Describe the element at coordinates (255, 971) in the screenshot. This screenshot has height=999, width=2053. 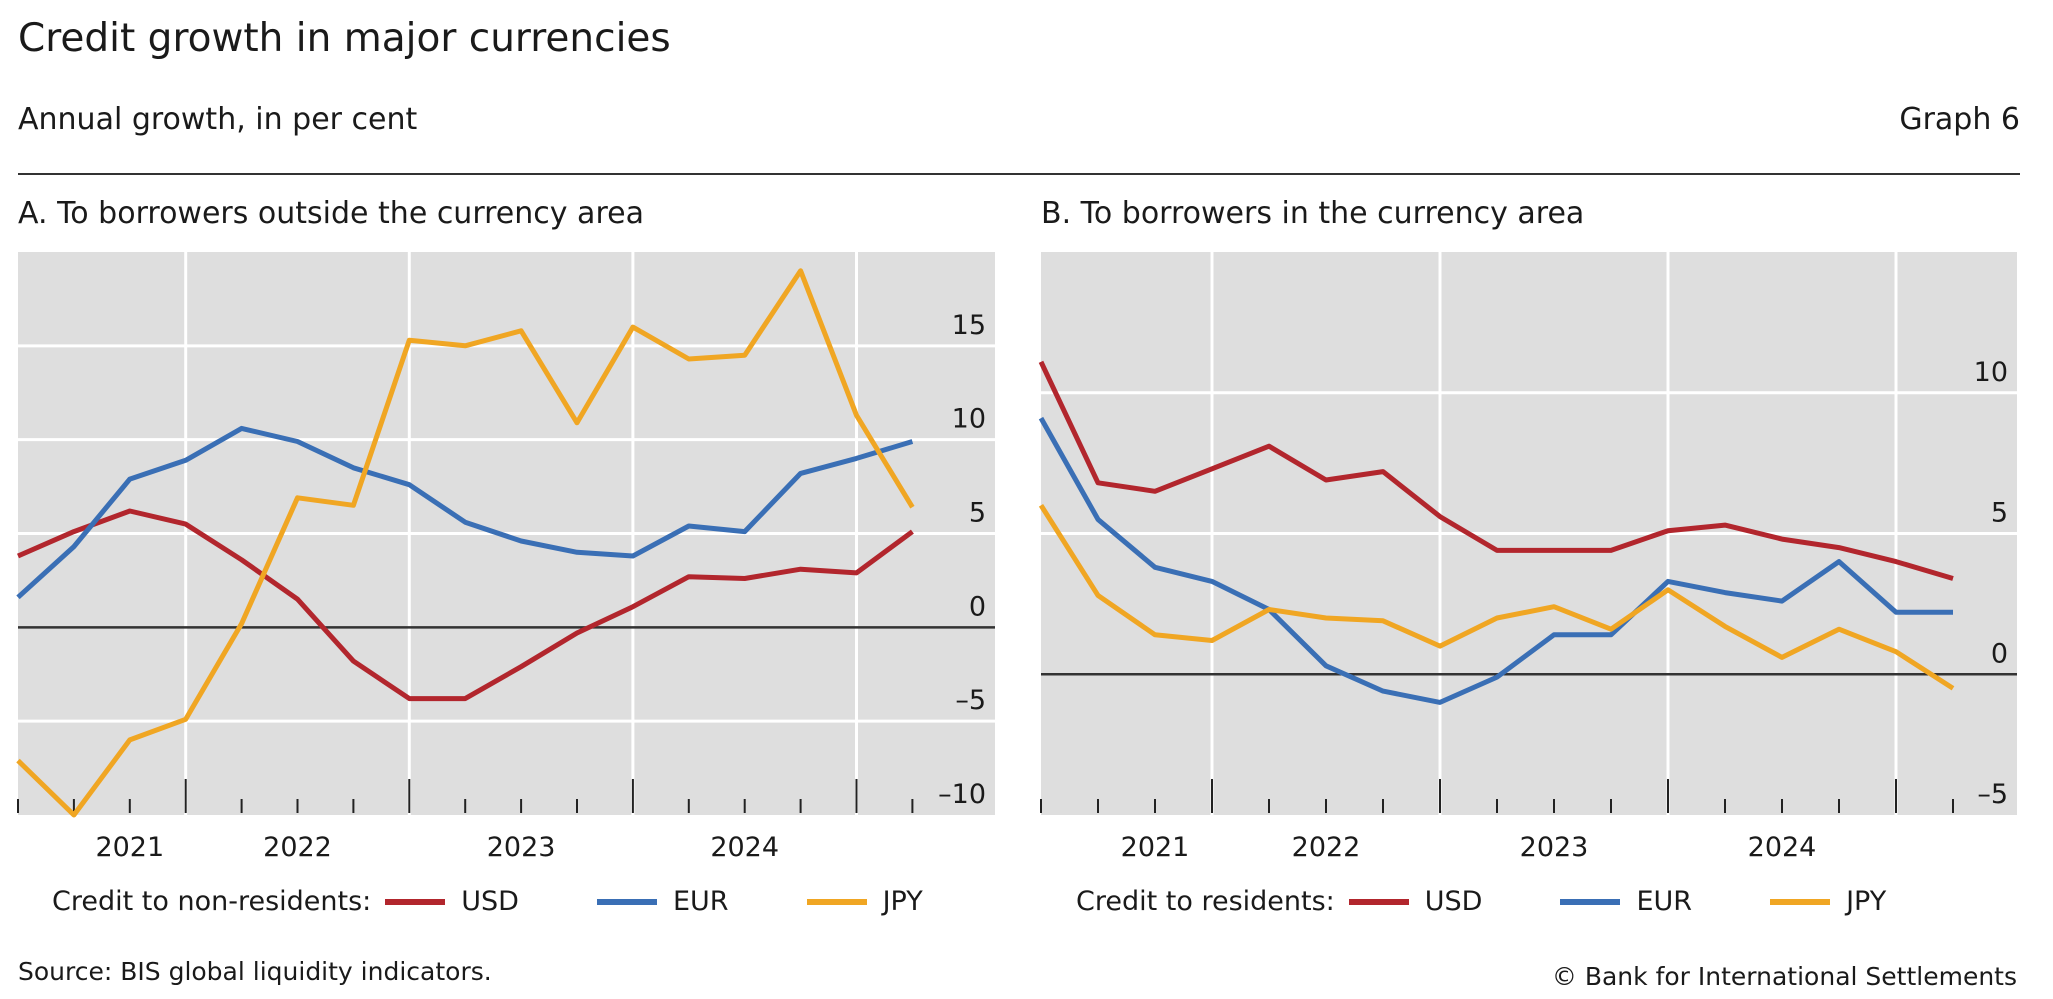
I see `source-note: Source: BIS global liquidity indicators.` at that location.